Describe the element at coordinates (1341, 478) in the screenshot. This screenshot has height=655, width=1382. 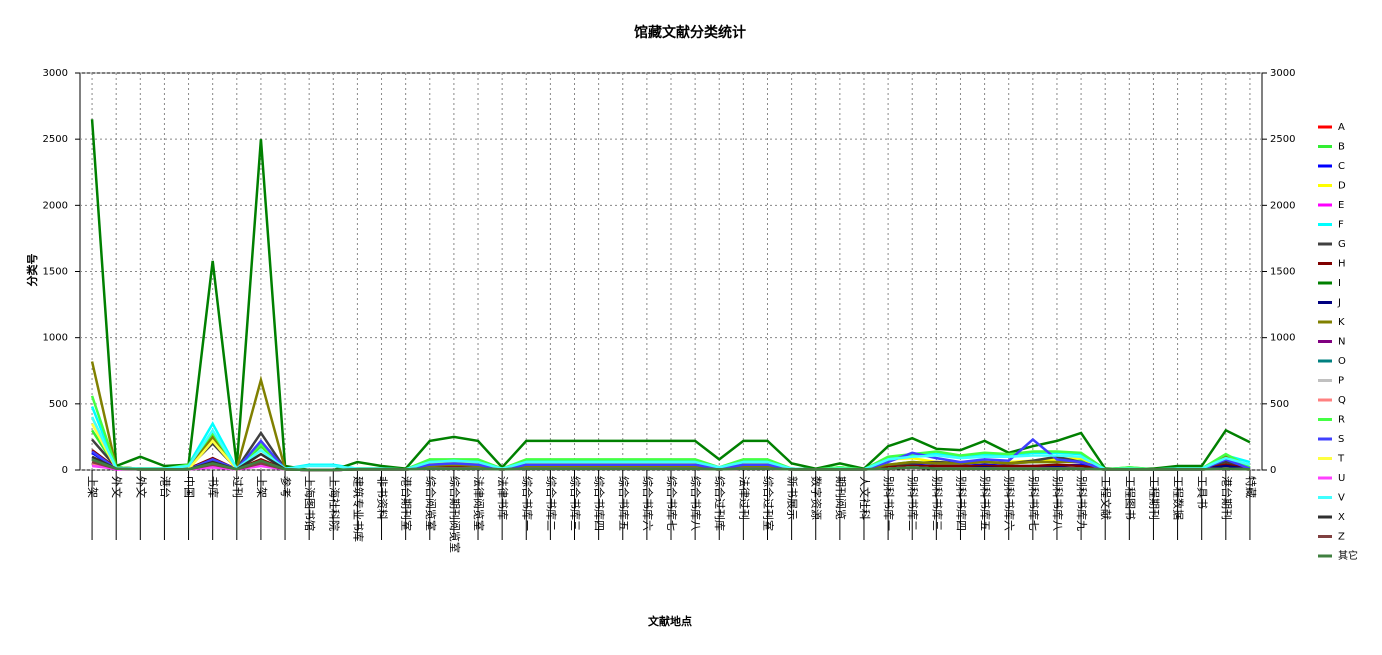
I see `legend-label: U` at that location.